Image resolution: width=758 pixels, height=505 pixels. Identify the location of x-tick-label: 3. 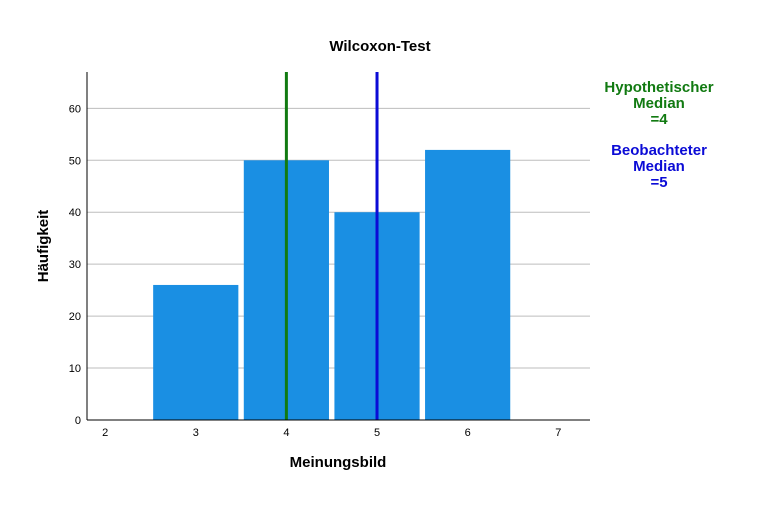
(196, 433).